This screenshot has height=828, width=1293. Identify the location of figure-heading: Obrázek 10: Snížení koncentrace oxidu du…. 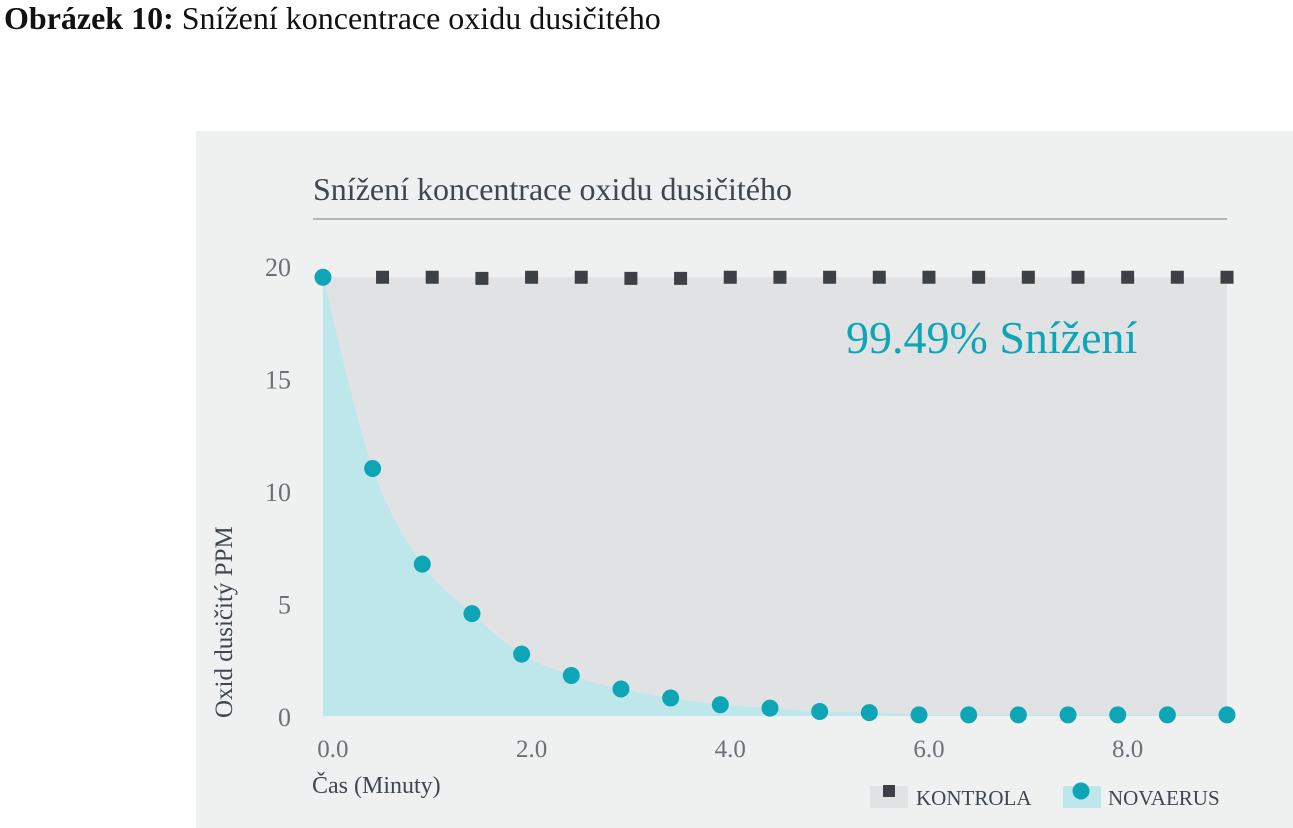
(332, 18).